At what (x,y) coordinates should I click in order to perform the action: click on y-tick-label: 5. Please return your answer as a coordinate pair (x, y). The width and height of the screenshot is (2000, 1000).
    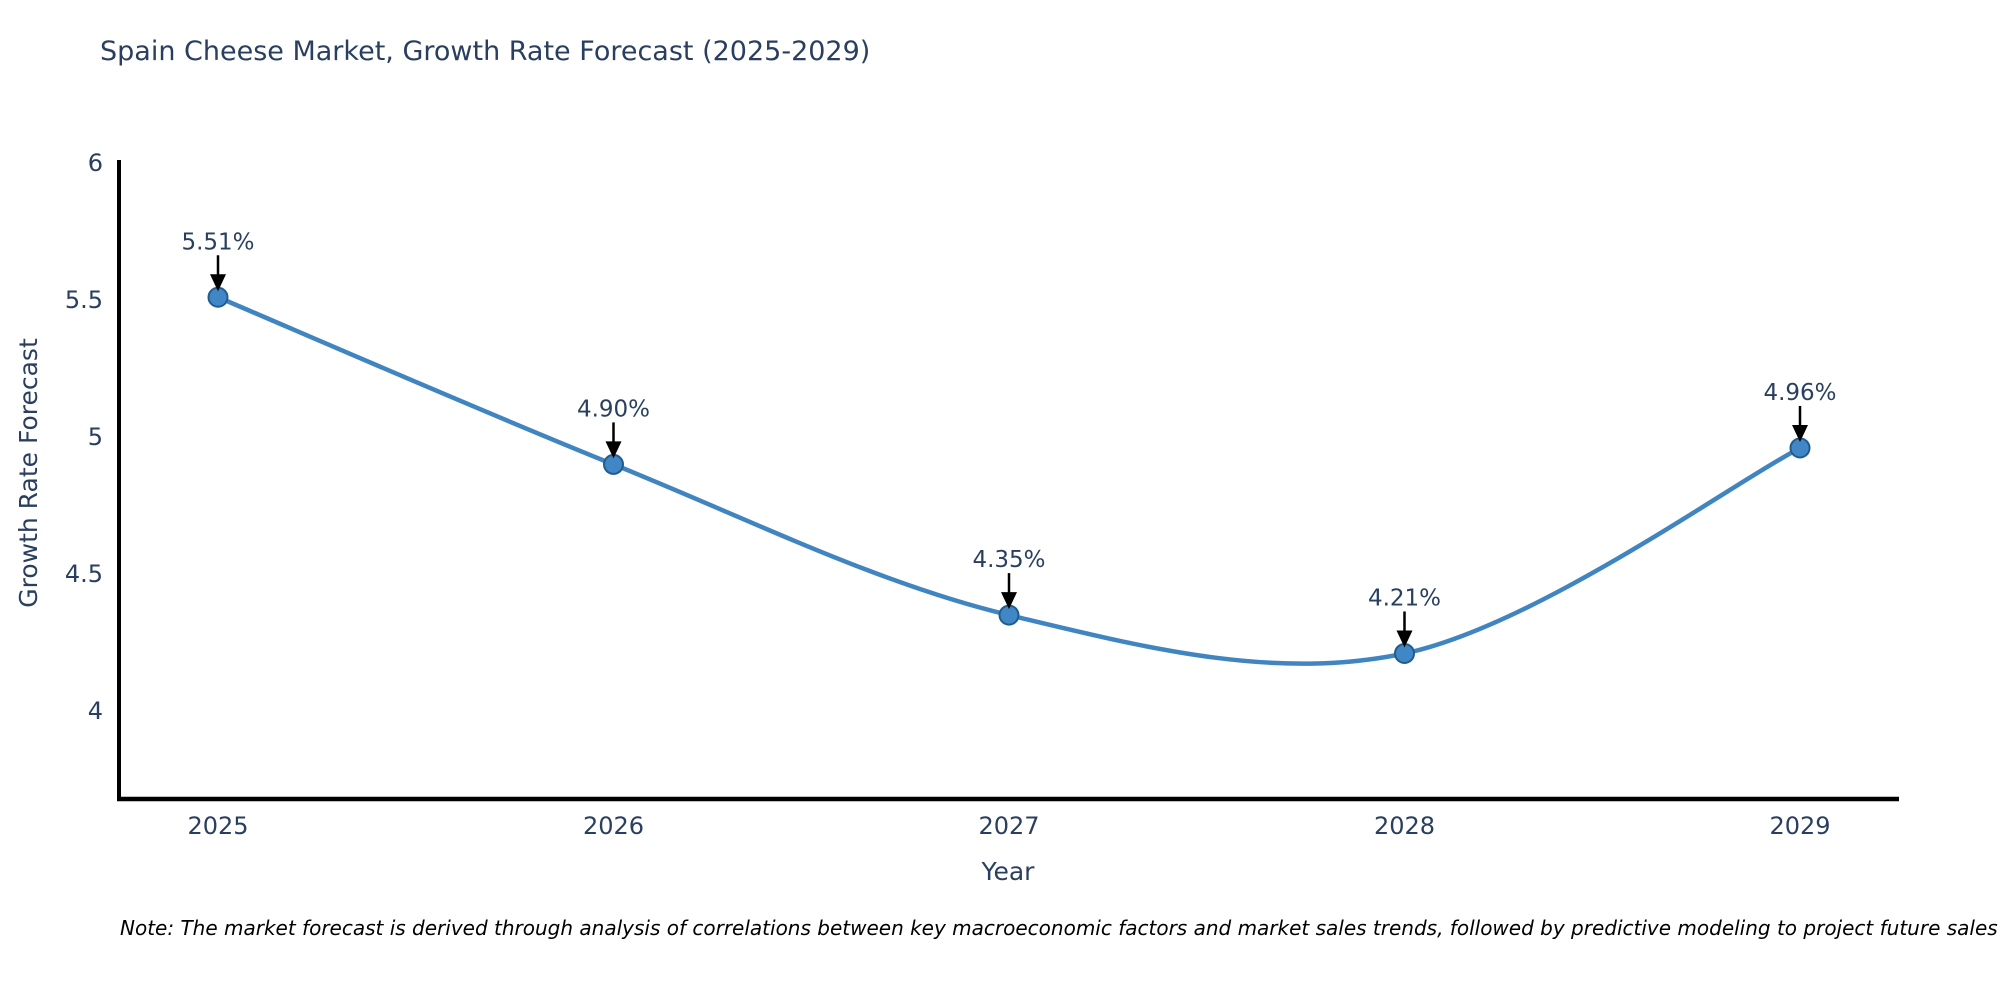
    Looking at the image, I should click on (95, 437).